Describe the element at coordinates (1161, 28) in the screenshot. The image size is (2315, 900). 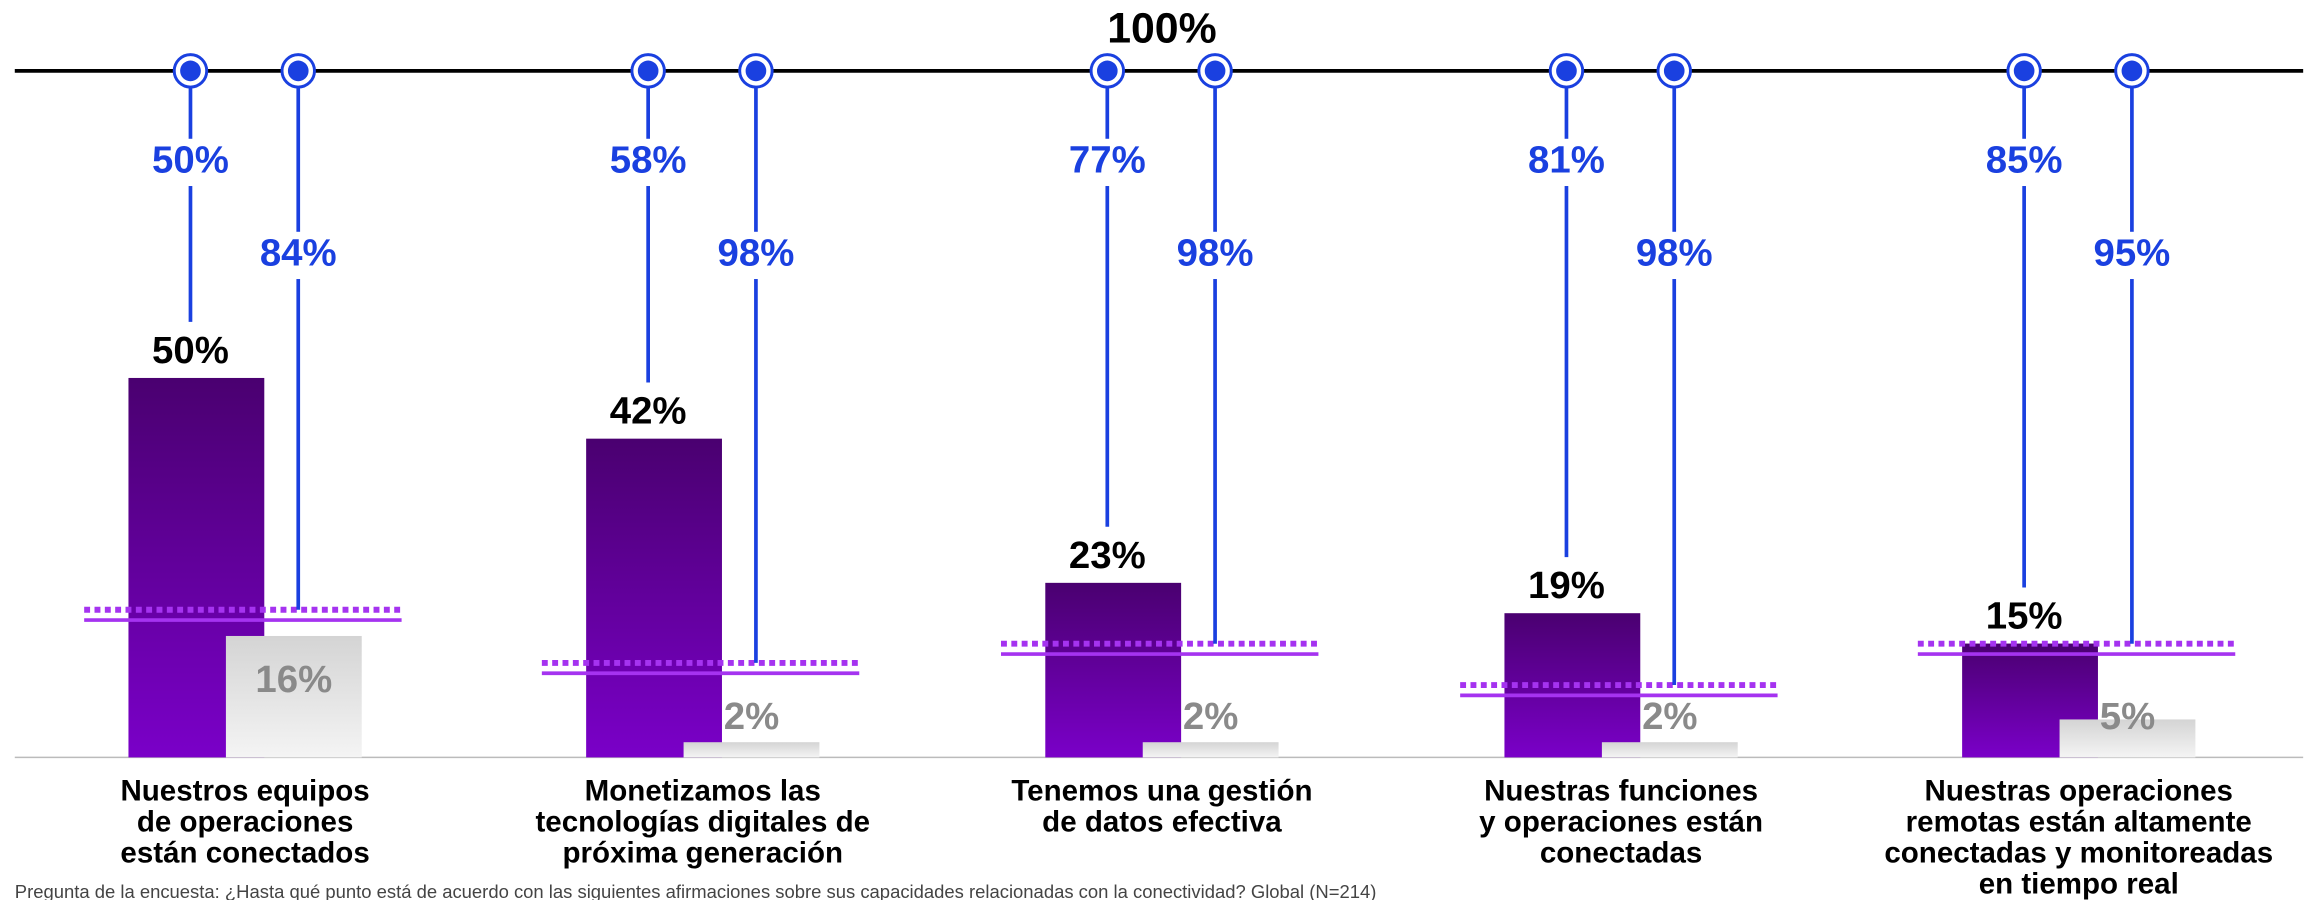
I see `top-label: 100%` at that location.